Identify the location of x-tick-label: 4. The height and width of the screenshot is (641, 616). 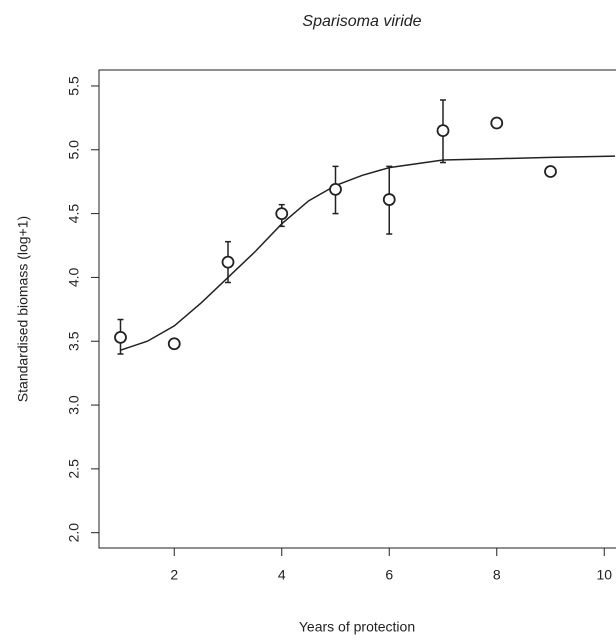
(282, 575).